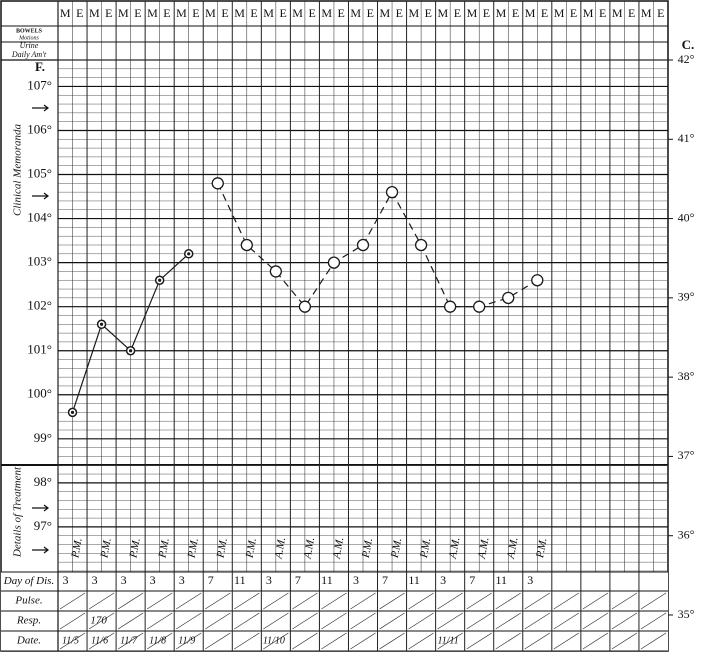 Image resolution: width=709 pixels, height=662 pixels. What do you see at coordinates (99, 640) in the screenshot?
I see `date-label: 11/6` at bounding box center [99, 640].